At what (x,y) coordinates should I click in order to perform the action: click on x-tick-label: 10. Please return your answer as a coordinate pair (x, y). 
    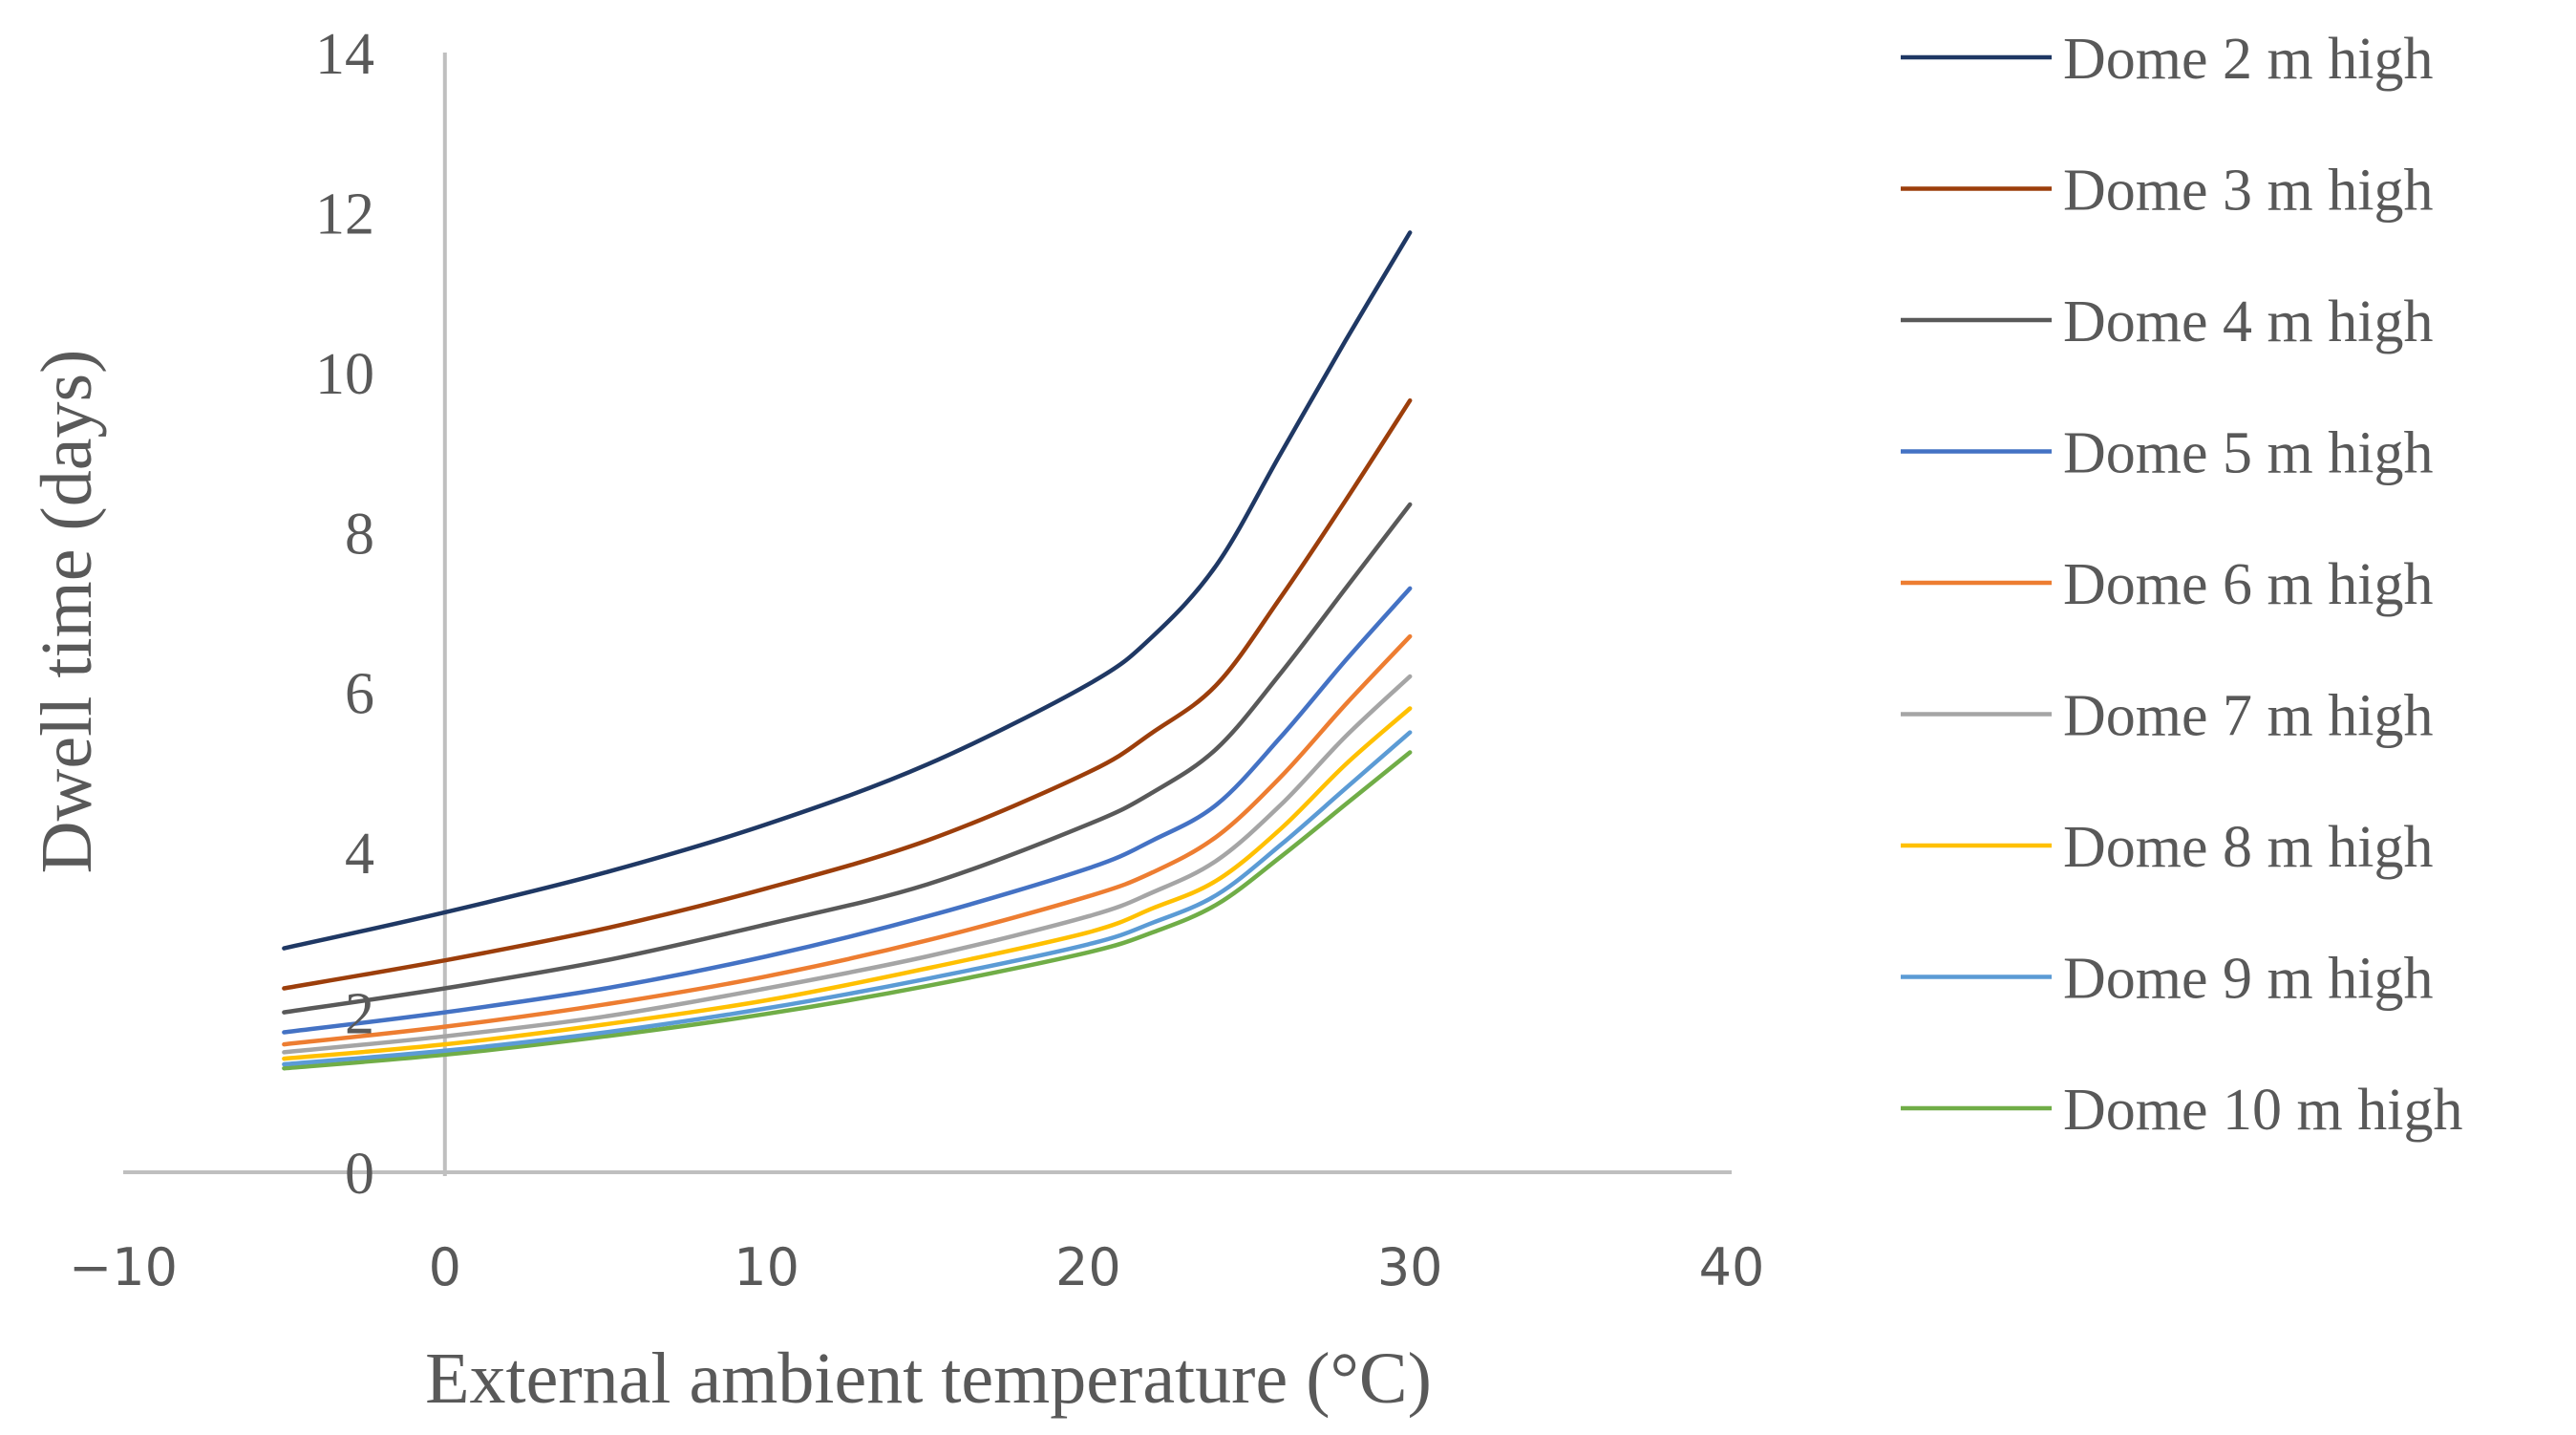
    Looking at the image, I should click on (766, 1267).